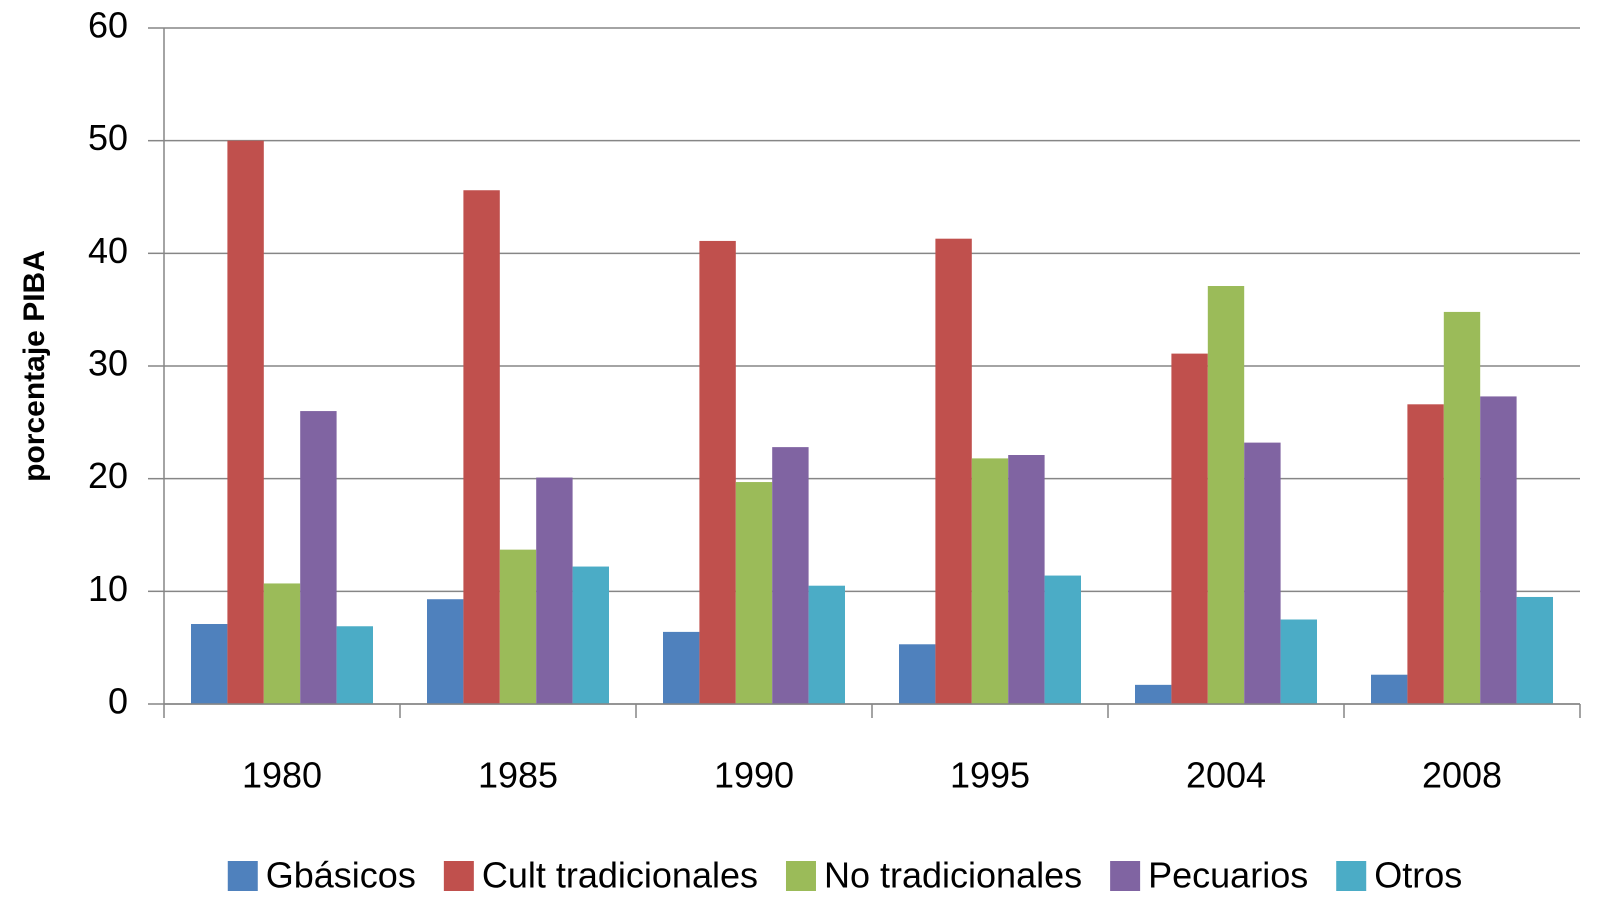 This screenshot has height=918, width=1606. I want to click on legend-label: Otros, so click(1418, 875).